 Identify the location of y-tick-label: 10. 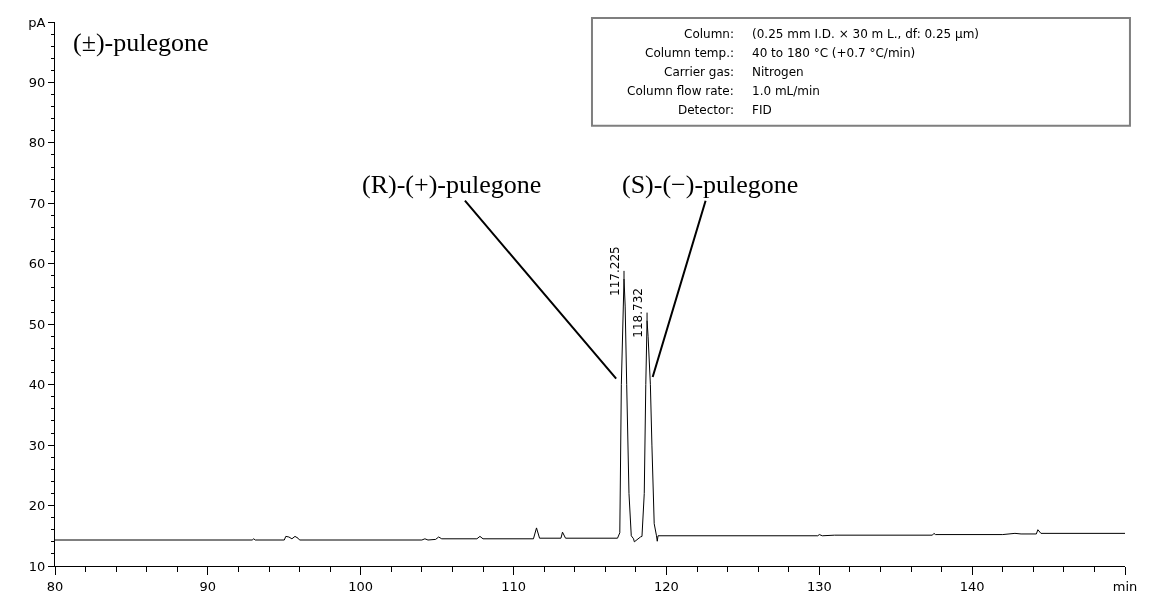
(37, 566).